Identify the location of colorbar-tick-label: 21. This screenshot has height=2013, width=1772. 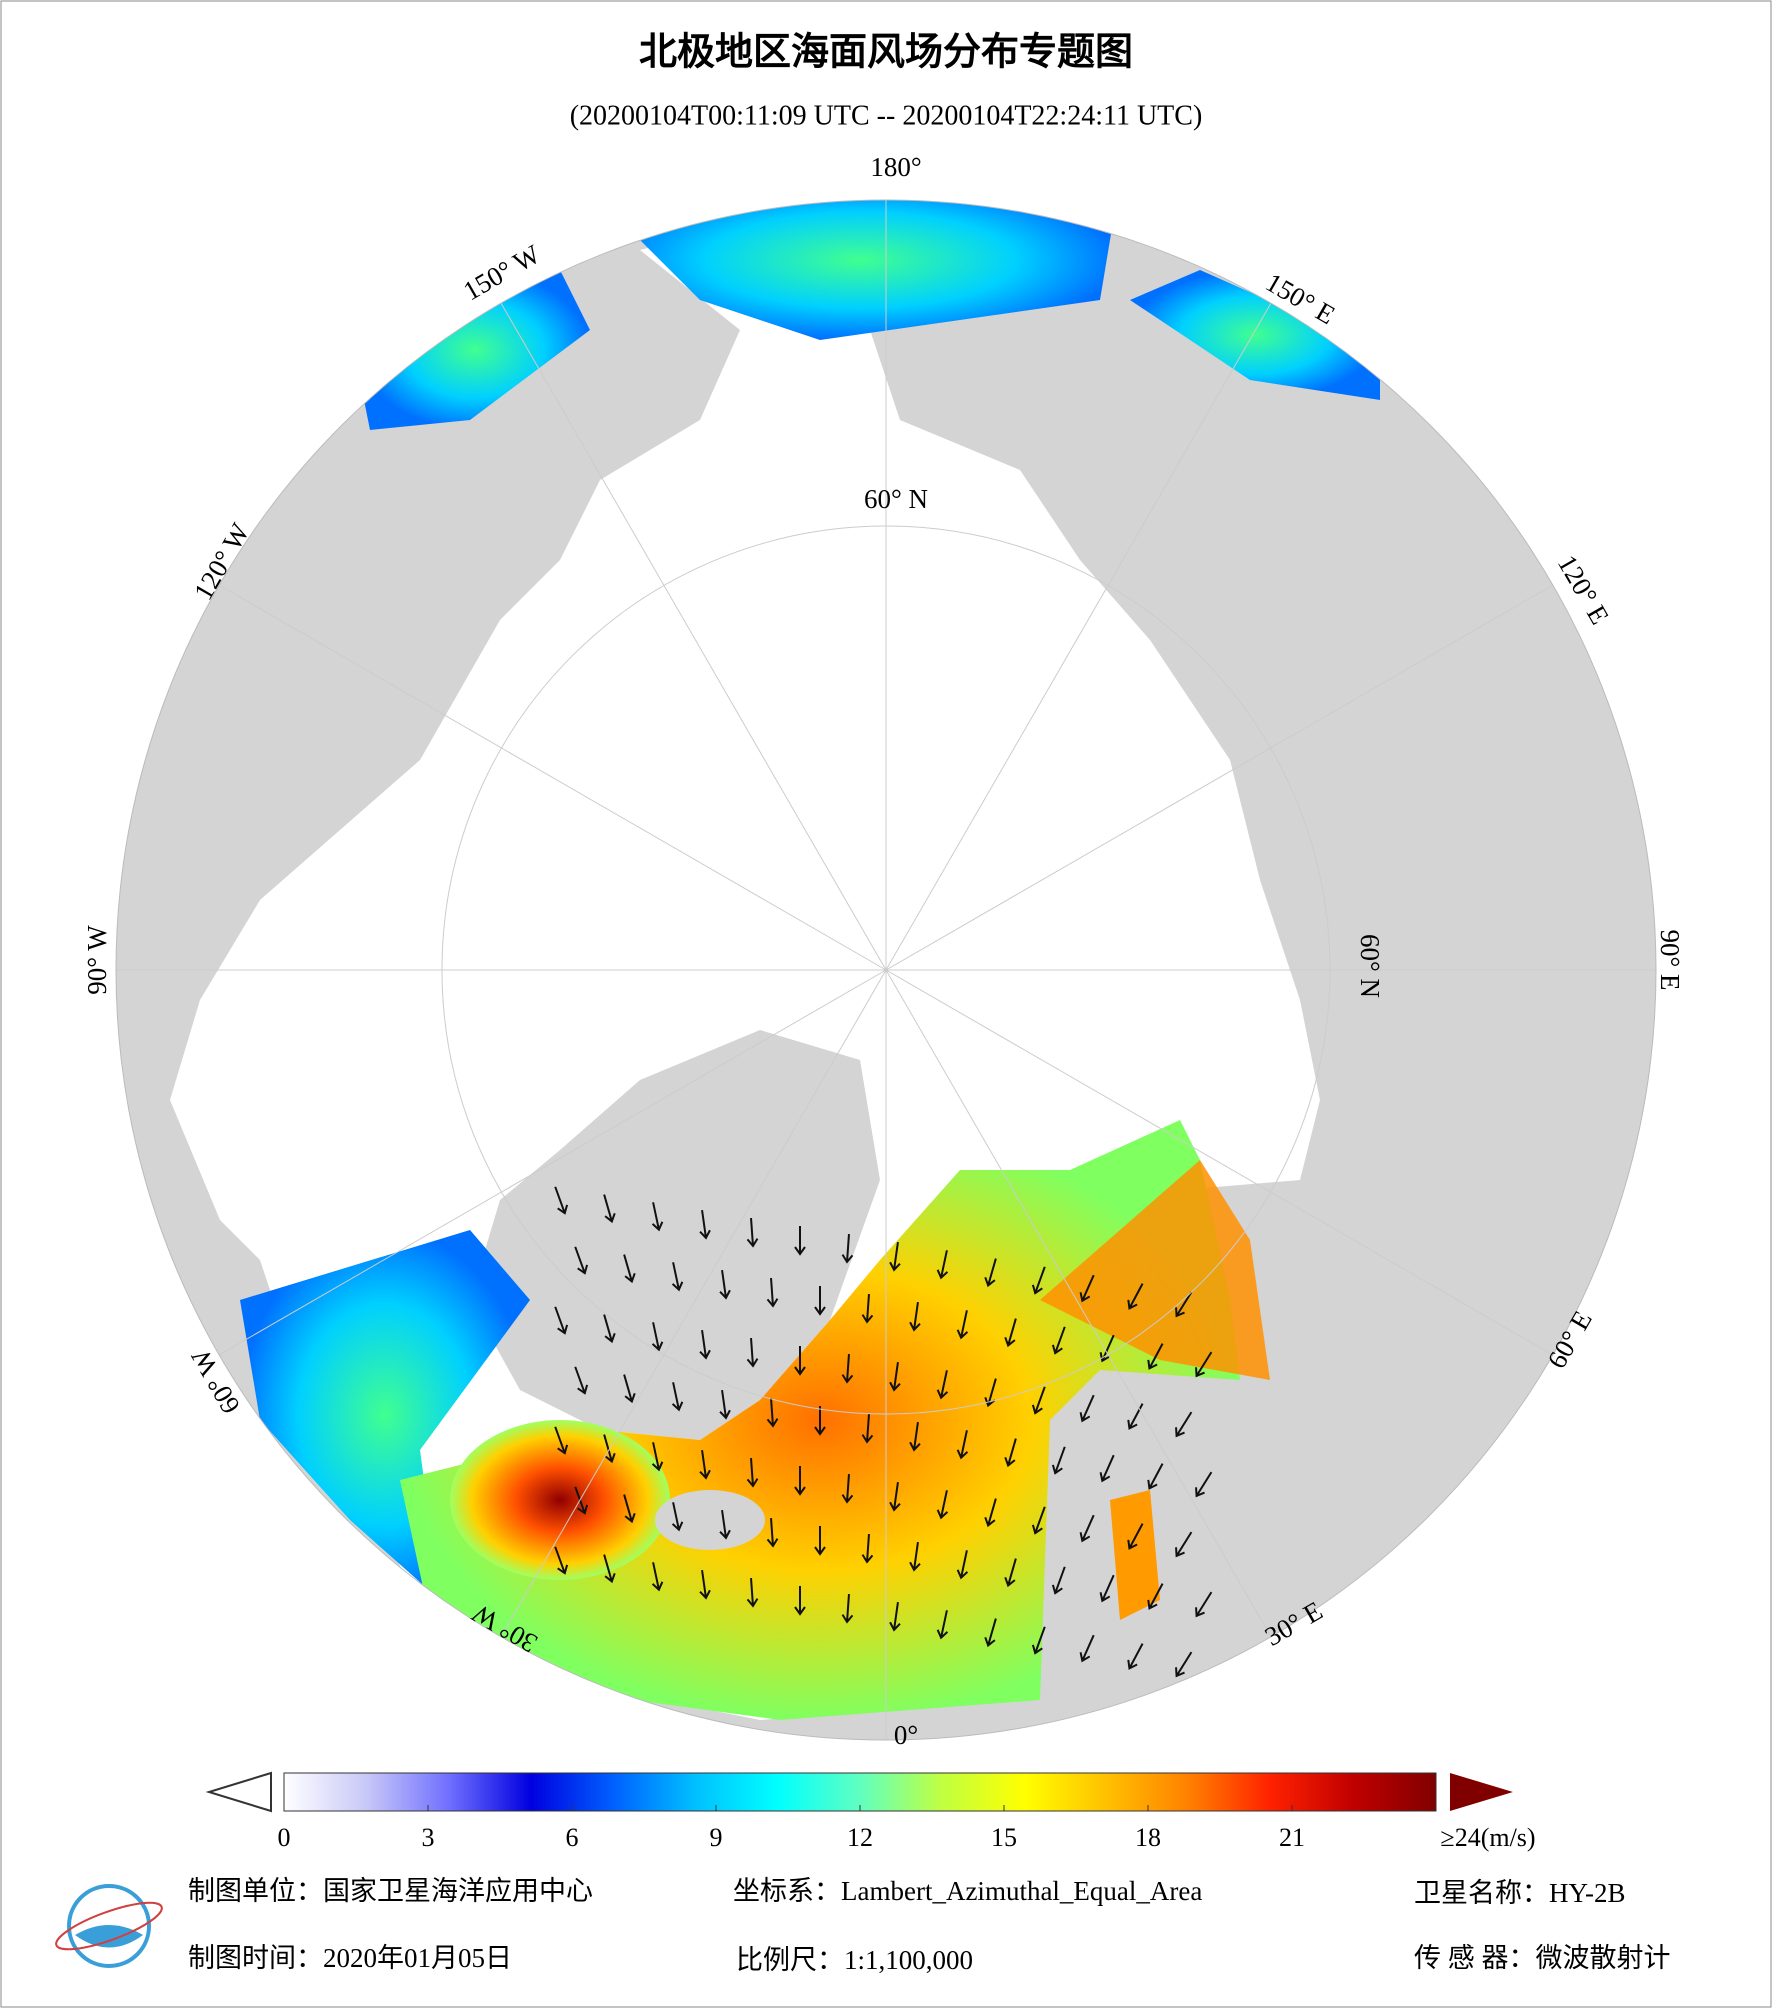
(1292, 1837).